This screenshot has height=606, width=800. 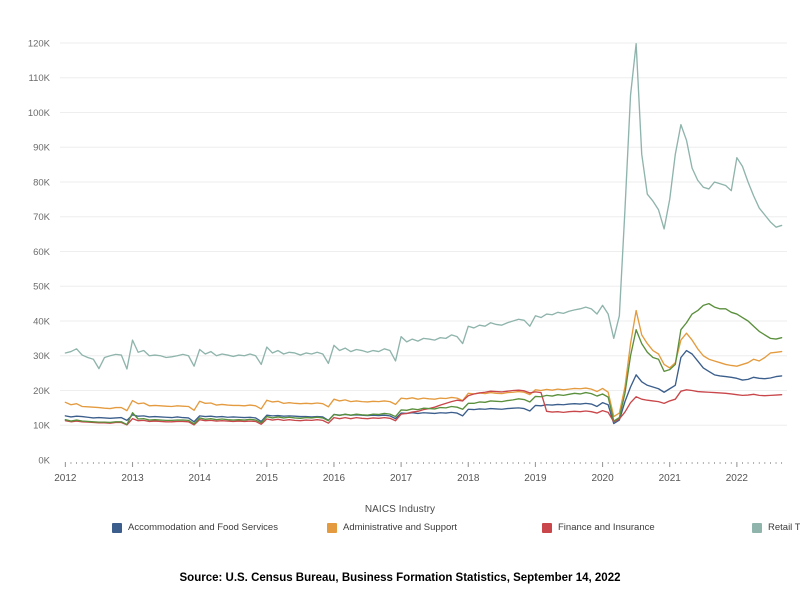 I want to click on y-tick-label: 30K, so click(x=42, y=356).